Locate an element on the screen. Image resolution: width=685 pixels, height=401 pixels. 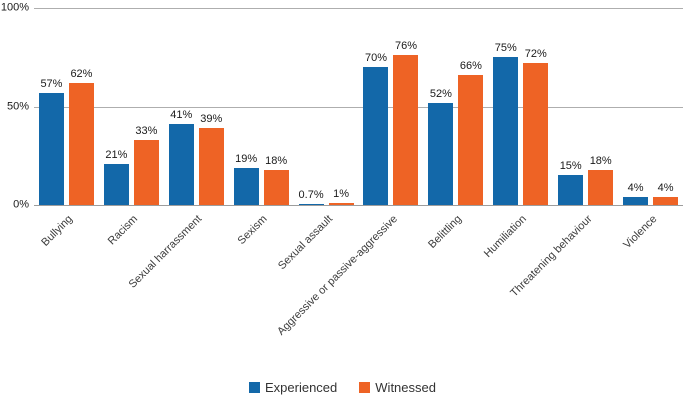
bar-witnessed-sexual-assault is located at coordinates (341, 204).